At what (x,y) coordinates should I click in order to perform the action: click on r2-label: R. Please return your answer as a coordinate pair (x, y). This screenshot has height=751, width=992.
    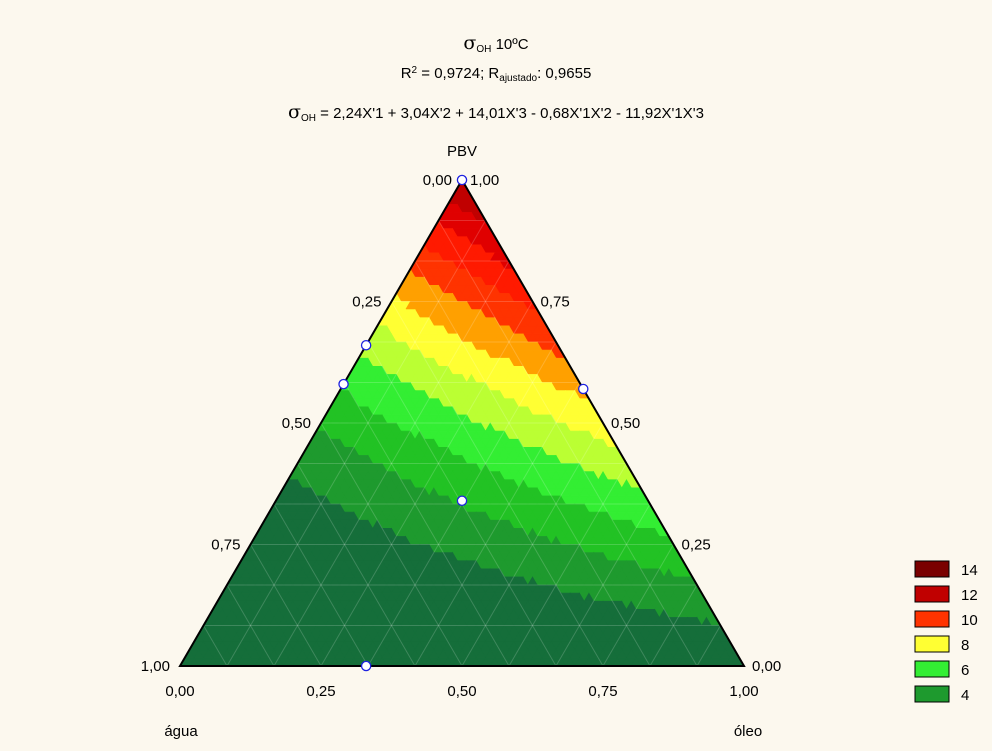
    Looking at the image, I should click on (406, 73).